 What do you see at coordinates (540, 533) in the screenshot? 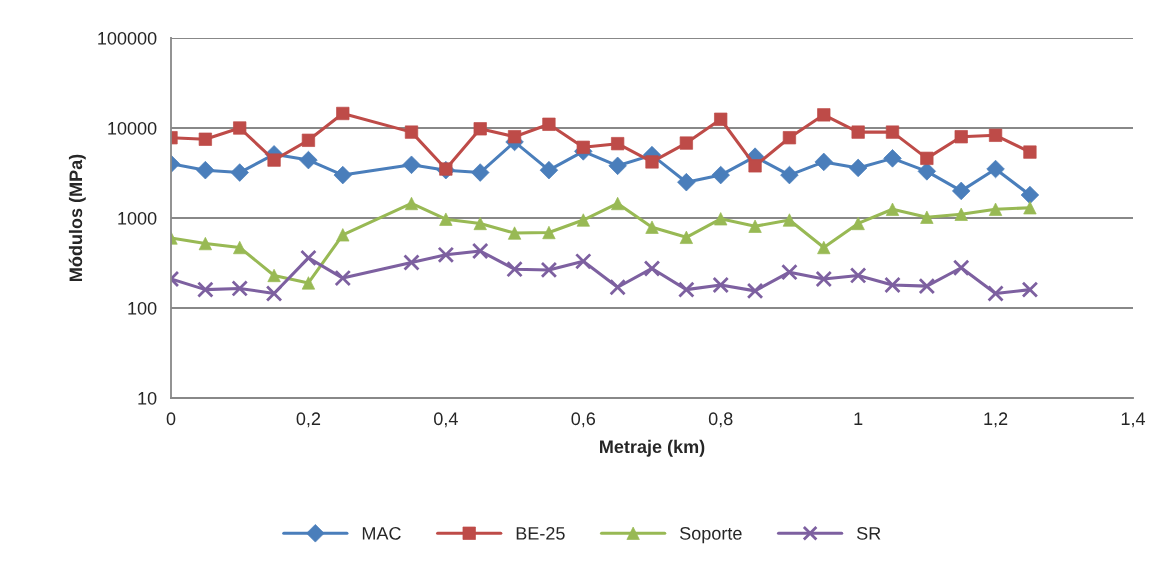
I see `legend-label: BE-25` at bounding box center [540, 533].